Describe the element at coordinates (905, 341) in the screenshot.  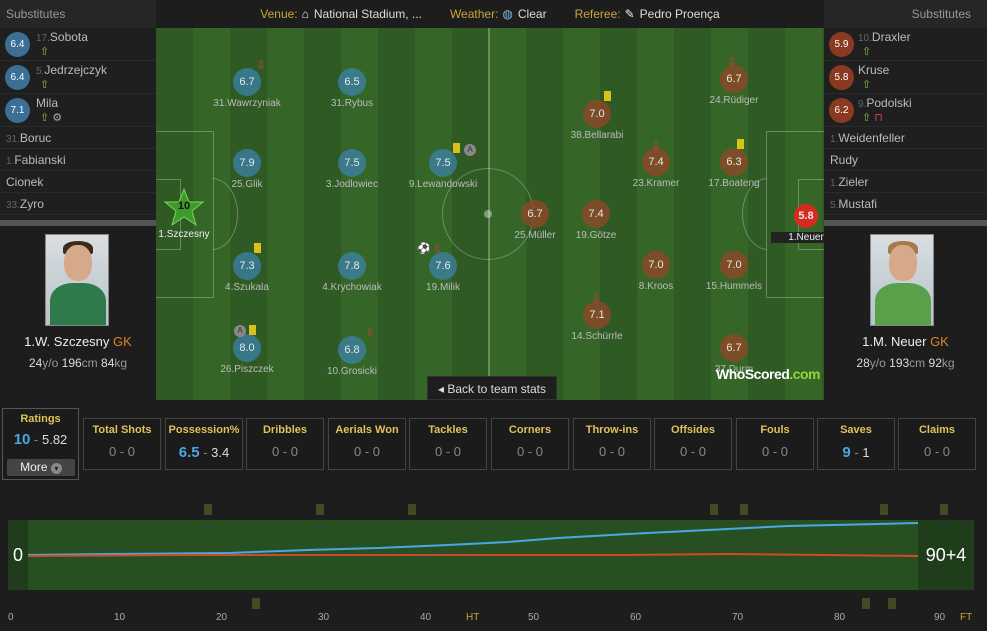
I see `player-name: 1.M. Neuer GK` at that location.